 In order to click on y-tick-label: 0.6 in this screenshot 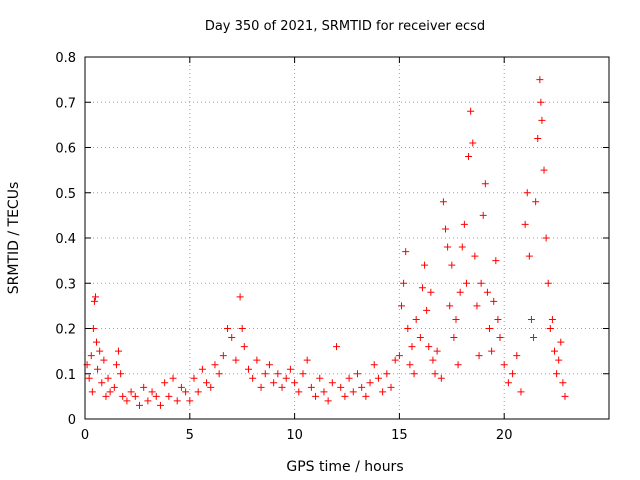, I will do `click(65, 149)`.